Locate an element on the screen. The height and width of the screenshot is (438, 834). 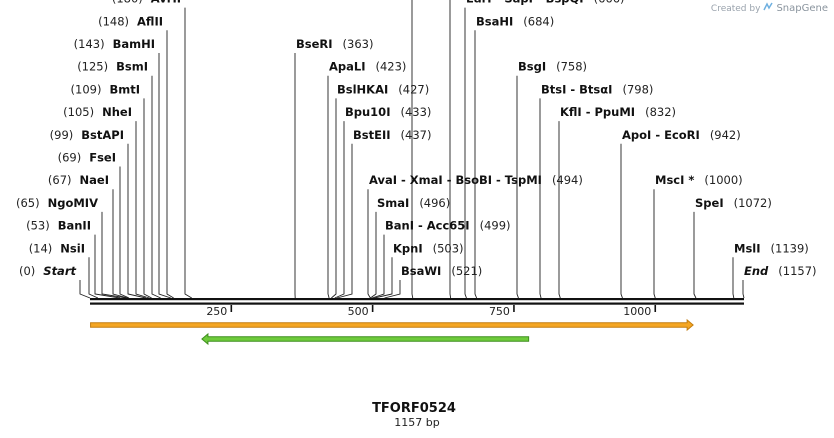
enzyme-pos-ngomiv: (65) is located at coordinates (28, 203).